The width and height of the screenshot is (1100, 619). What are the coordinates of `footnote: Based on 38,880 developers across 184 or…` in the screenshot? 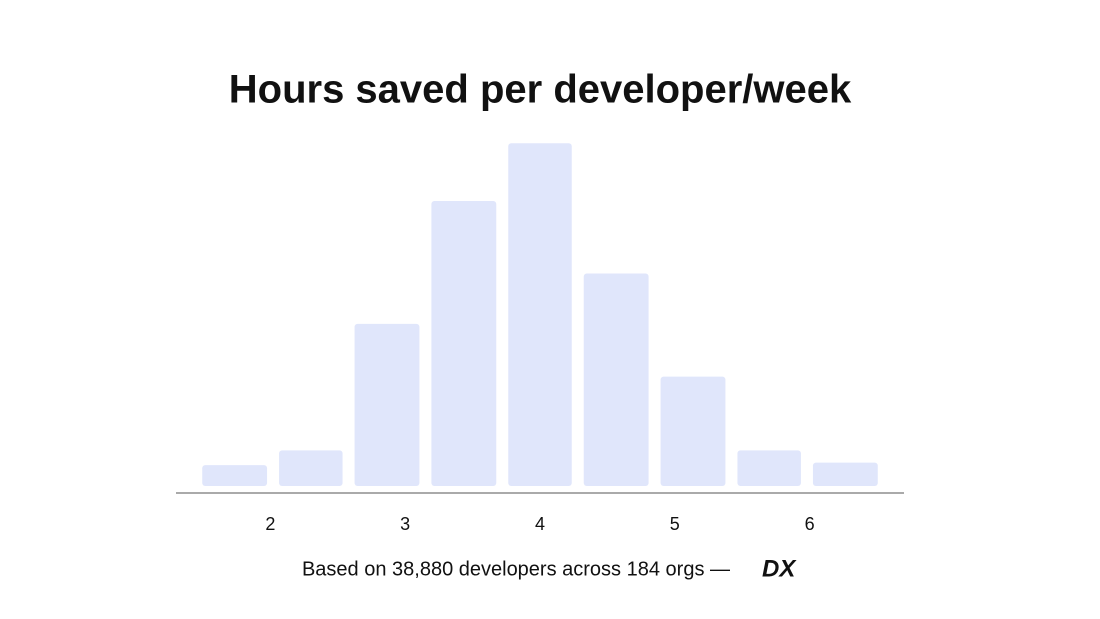 It's located at (516, 569).